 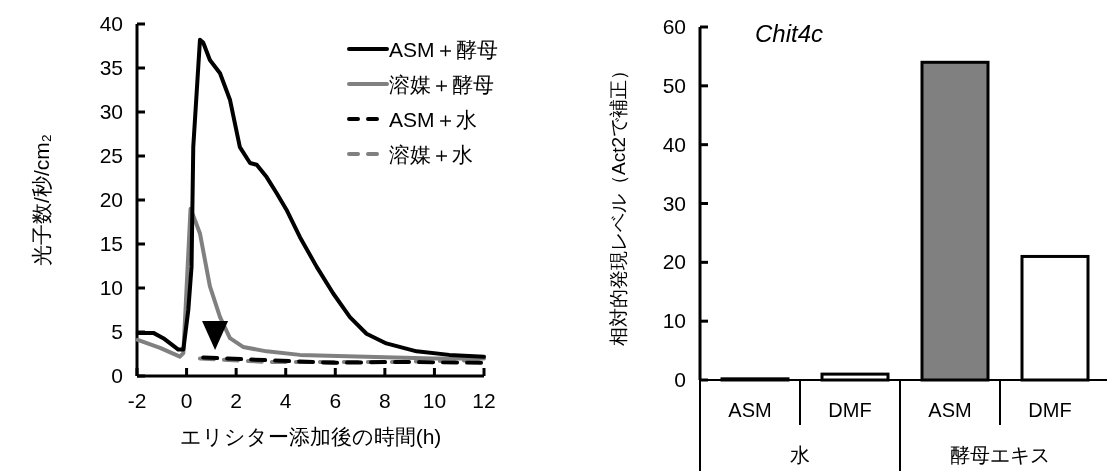 What do you see at coordinates (431, 154) in the screenshot?
I see `legend-label: 溶媒＋水` at bounding box center [431, 154].